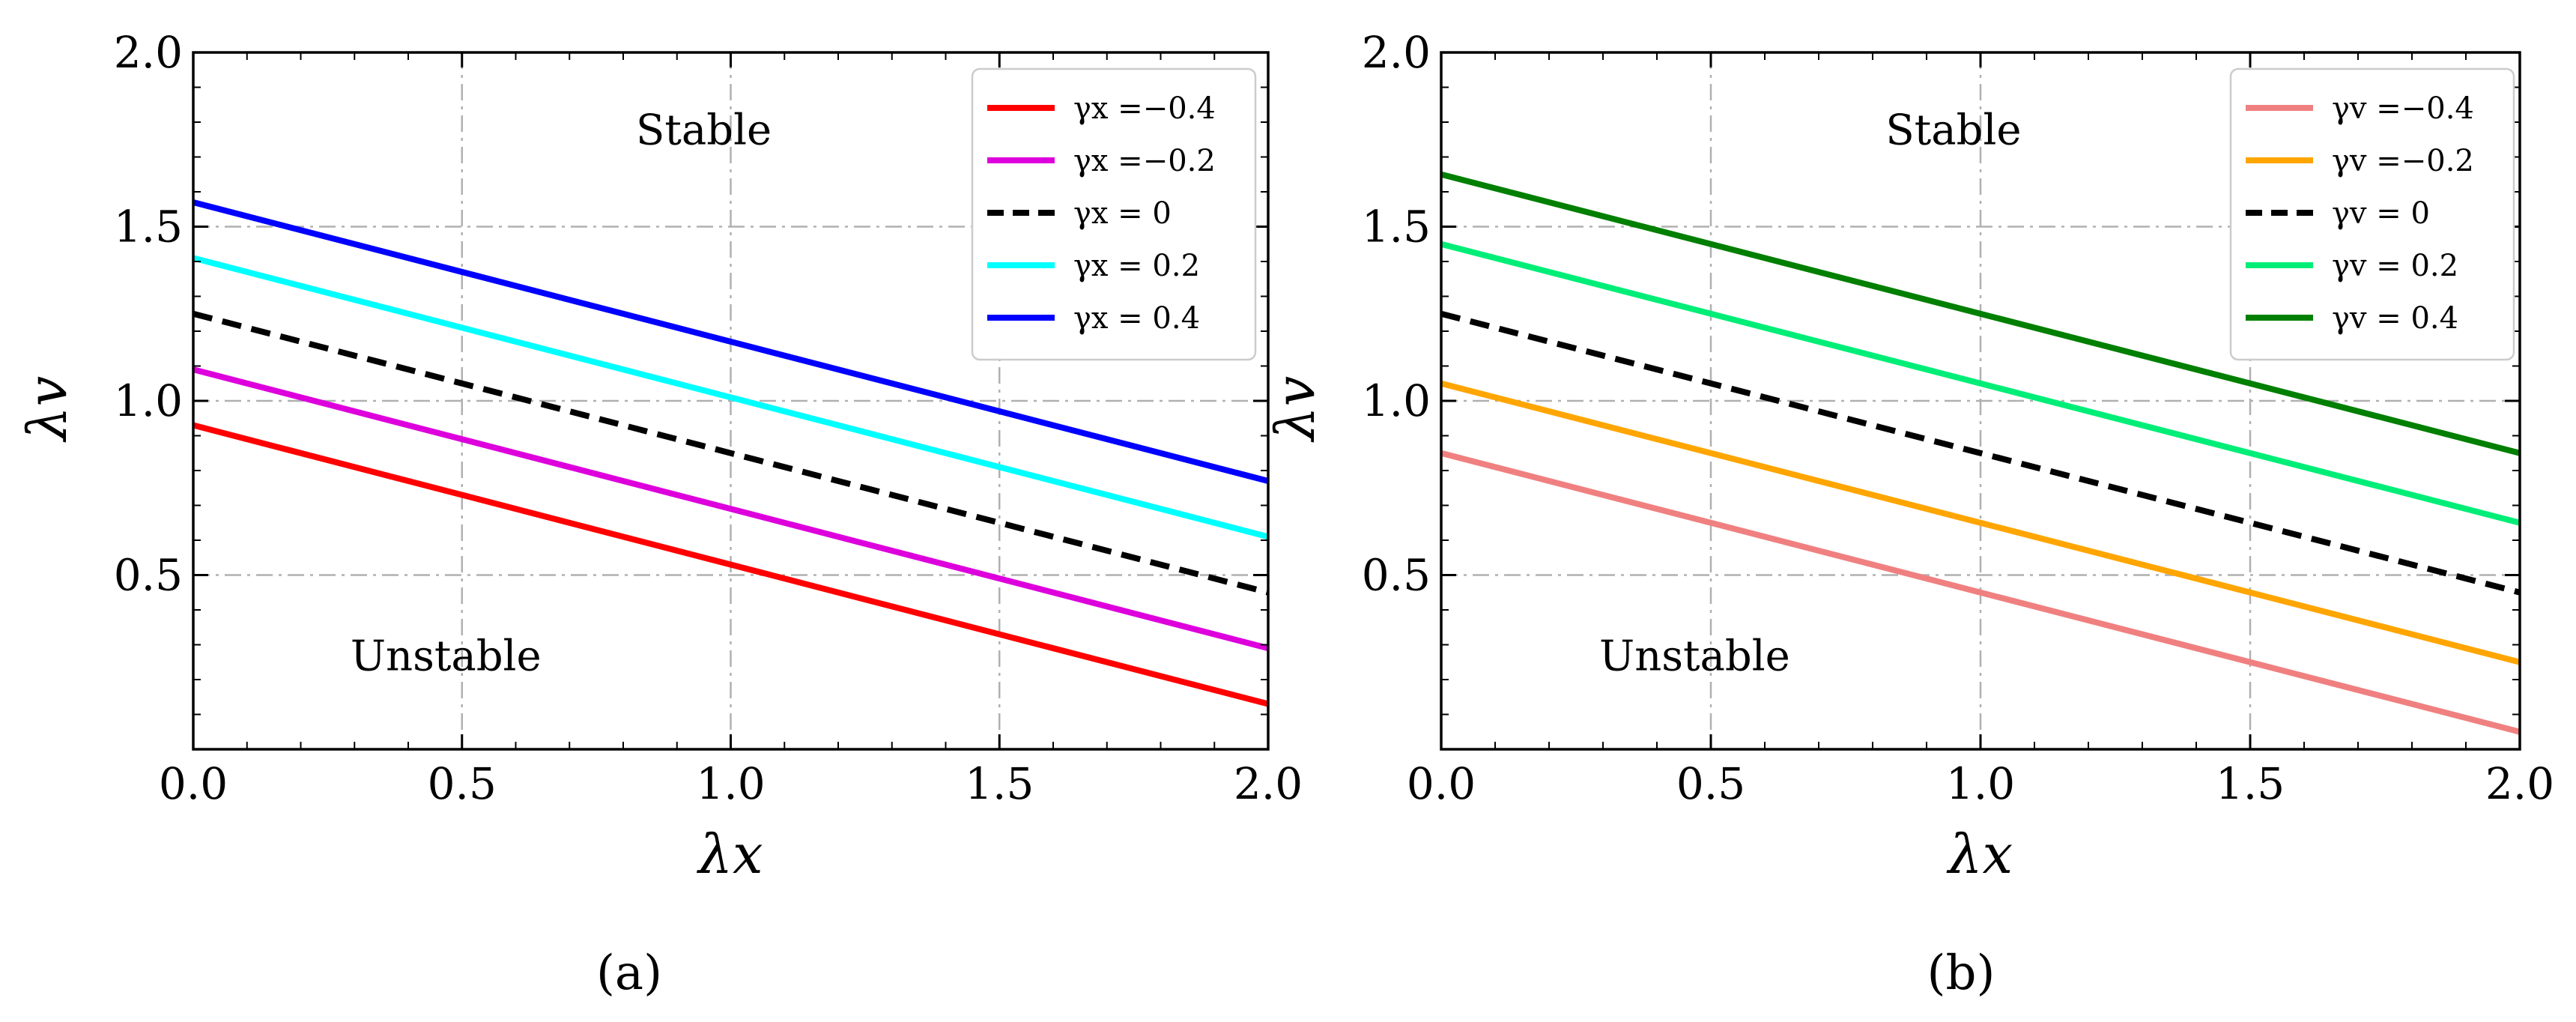 The height and width of the screenshot is (1022, 2576). I want to click on legend-label: γx = 0.2, so click(1136, 266).